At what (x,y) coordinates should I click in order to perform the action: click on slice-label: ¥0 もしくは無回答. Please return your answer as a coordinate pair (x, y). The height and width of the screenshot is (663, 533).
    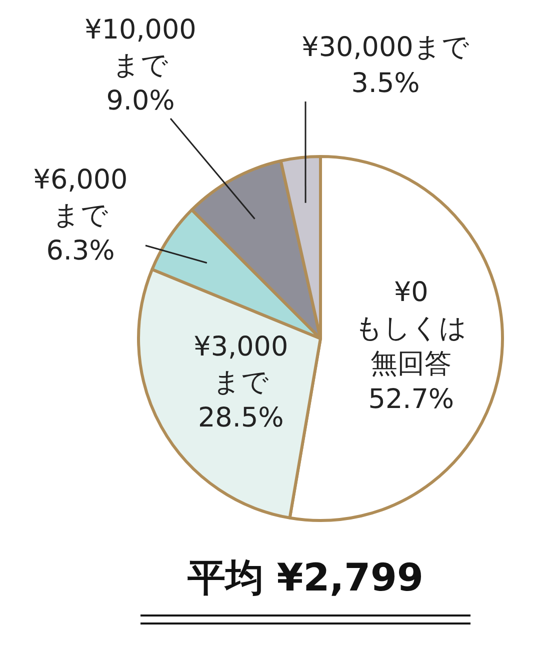
    Looking at the image, I should click on (411, 328).